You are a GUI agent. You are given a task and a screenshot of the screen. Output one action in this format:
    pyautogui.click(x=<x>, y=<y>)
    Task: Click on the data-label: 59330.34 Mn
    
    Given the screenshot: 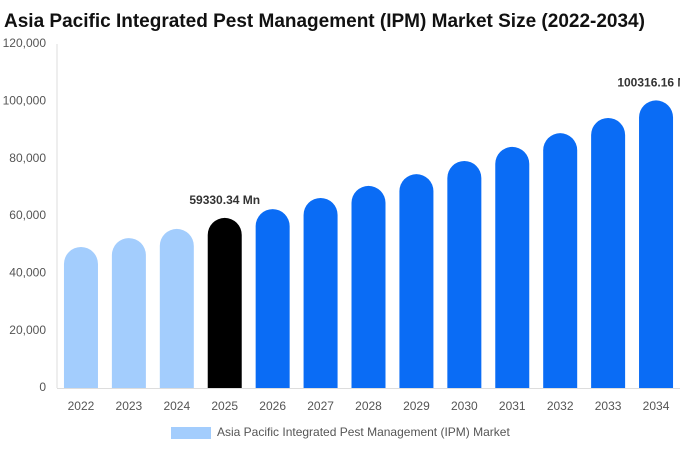 What is the action you would take?
    pyautogui.click(x=224, y=200)
    